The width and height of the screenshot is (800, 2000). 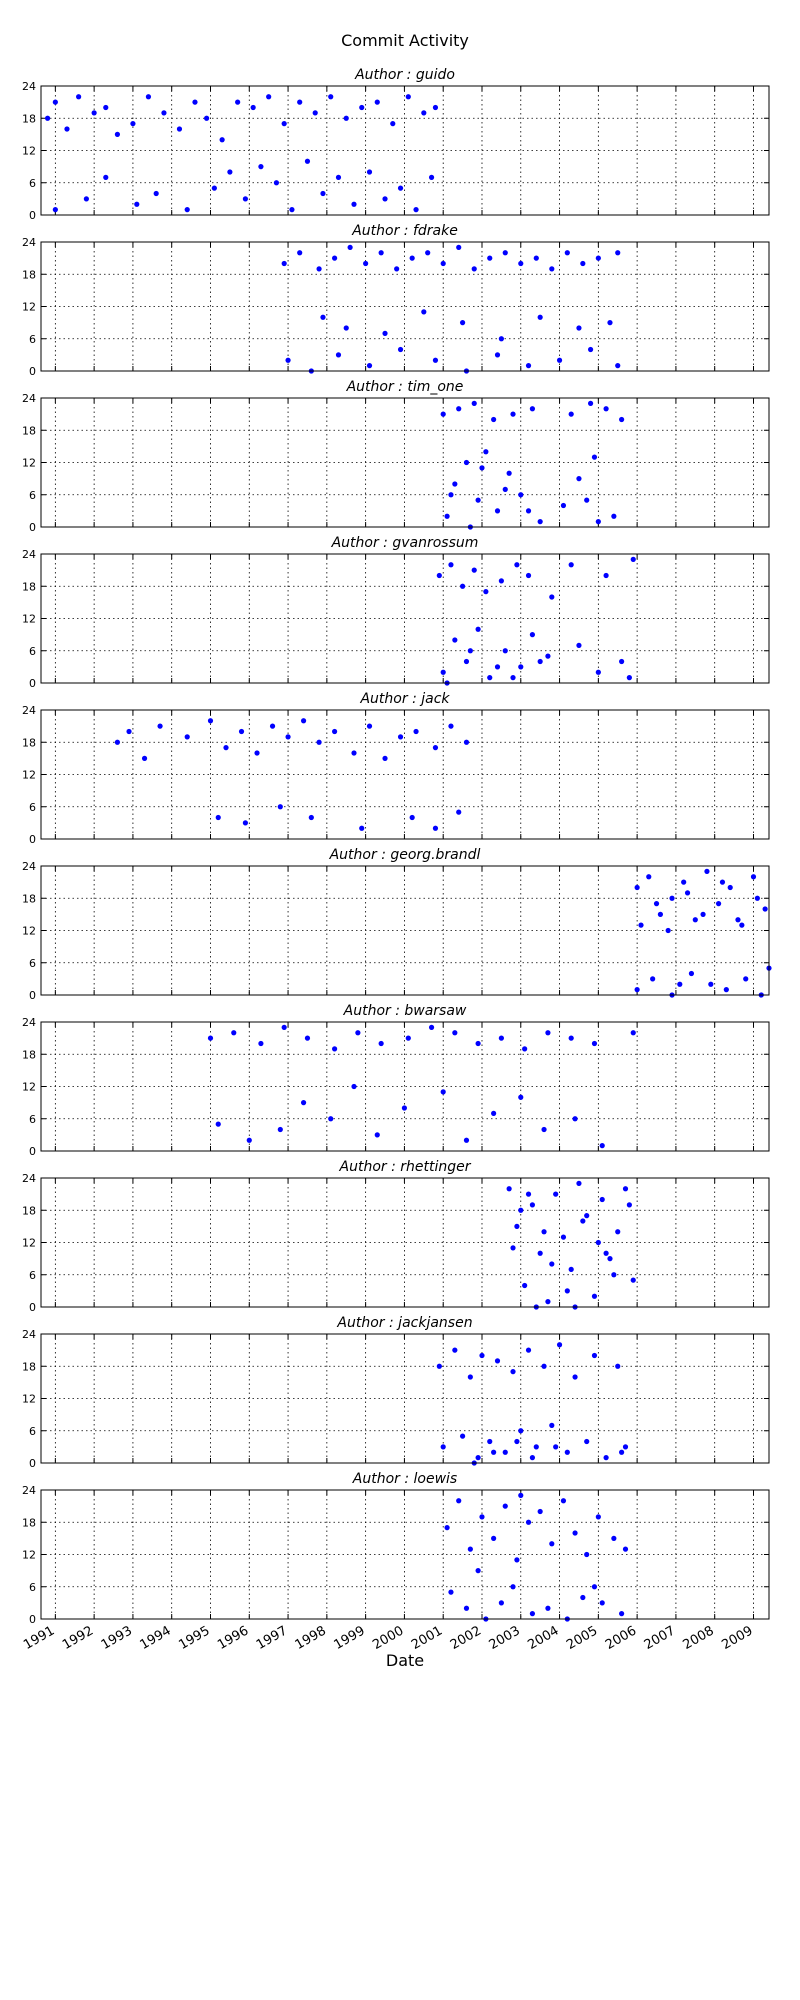 I want to click on x-tick-label: 2007, so click(x=660, y=1638).